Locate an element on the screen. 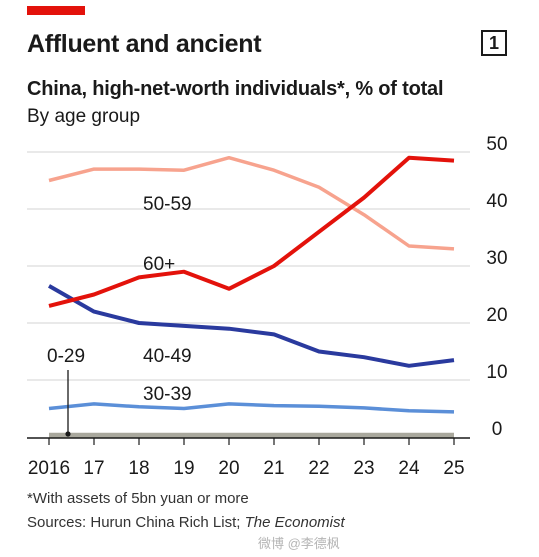 The image size is (539, 557). chart-byline: By age group is located at coordinates (84, 116).